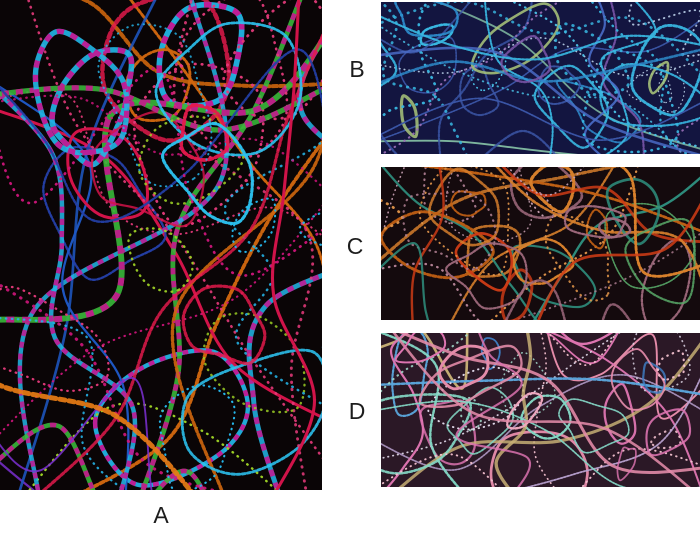 The width and height of the screenshot is (700, 541). Describe the element at coordinates (355, 246) in the screenshot. I see `panel-C-label: C` at that location.